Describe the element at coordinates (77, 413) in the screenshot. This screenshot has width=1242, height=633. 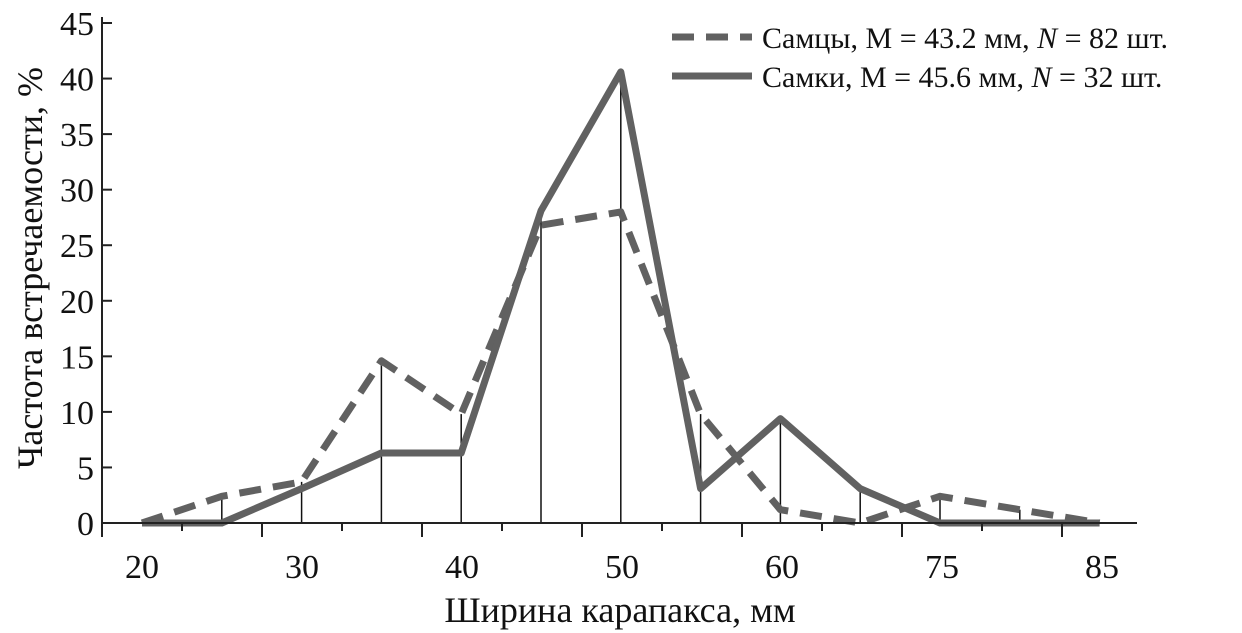
I see `y-tick-label: 10` at that location.